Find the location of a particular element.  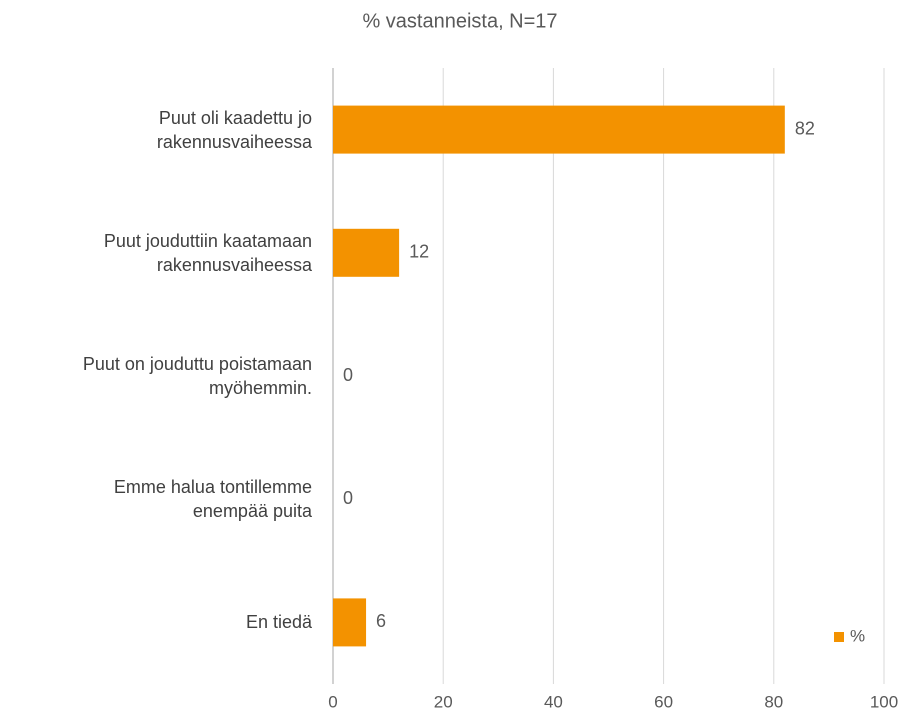

data-label: 82 is located at coordinates (805, 128).